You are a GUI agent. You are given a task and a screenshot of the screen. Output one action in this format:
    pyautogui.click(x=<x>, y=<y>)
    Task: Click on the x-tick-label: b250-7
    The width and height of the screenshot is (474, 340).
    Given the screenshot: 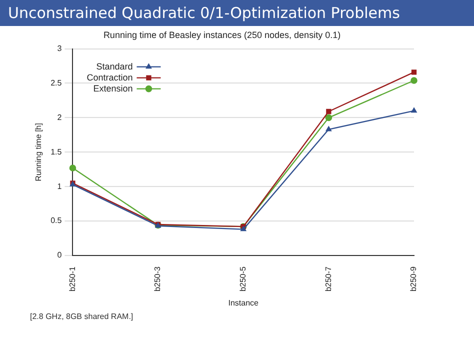 What is the action you would take?
    pyautogui.click(x=328, y=279)
    